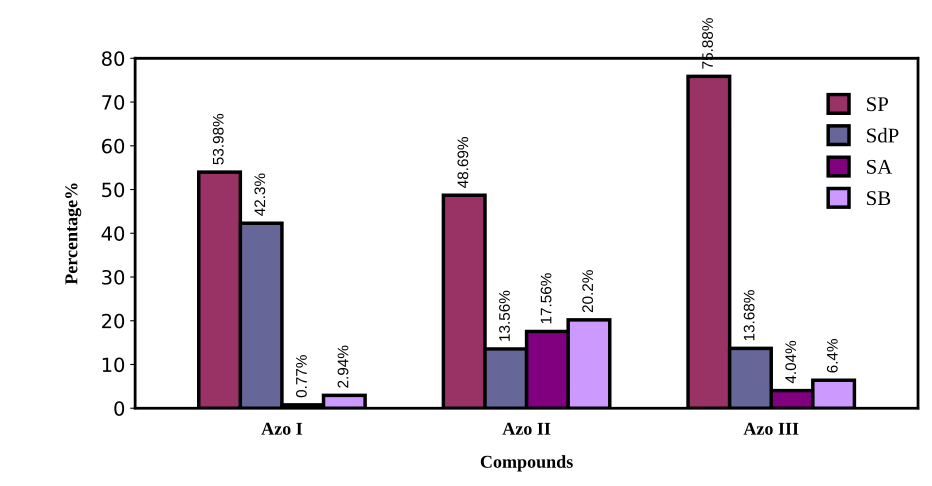  I want to click on data-label: 13.56%, so click(504, 315).